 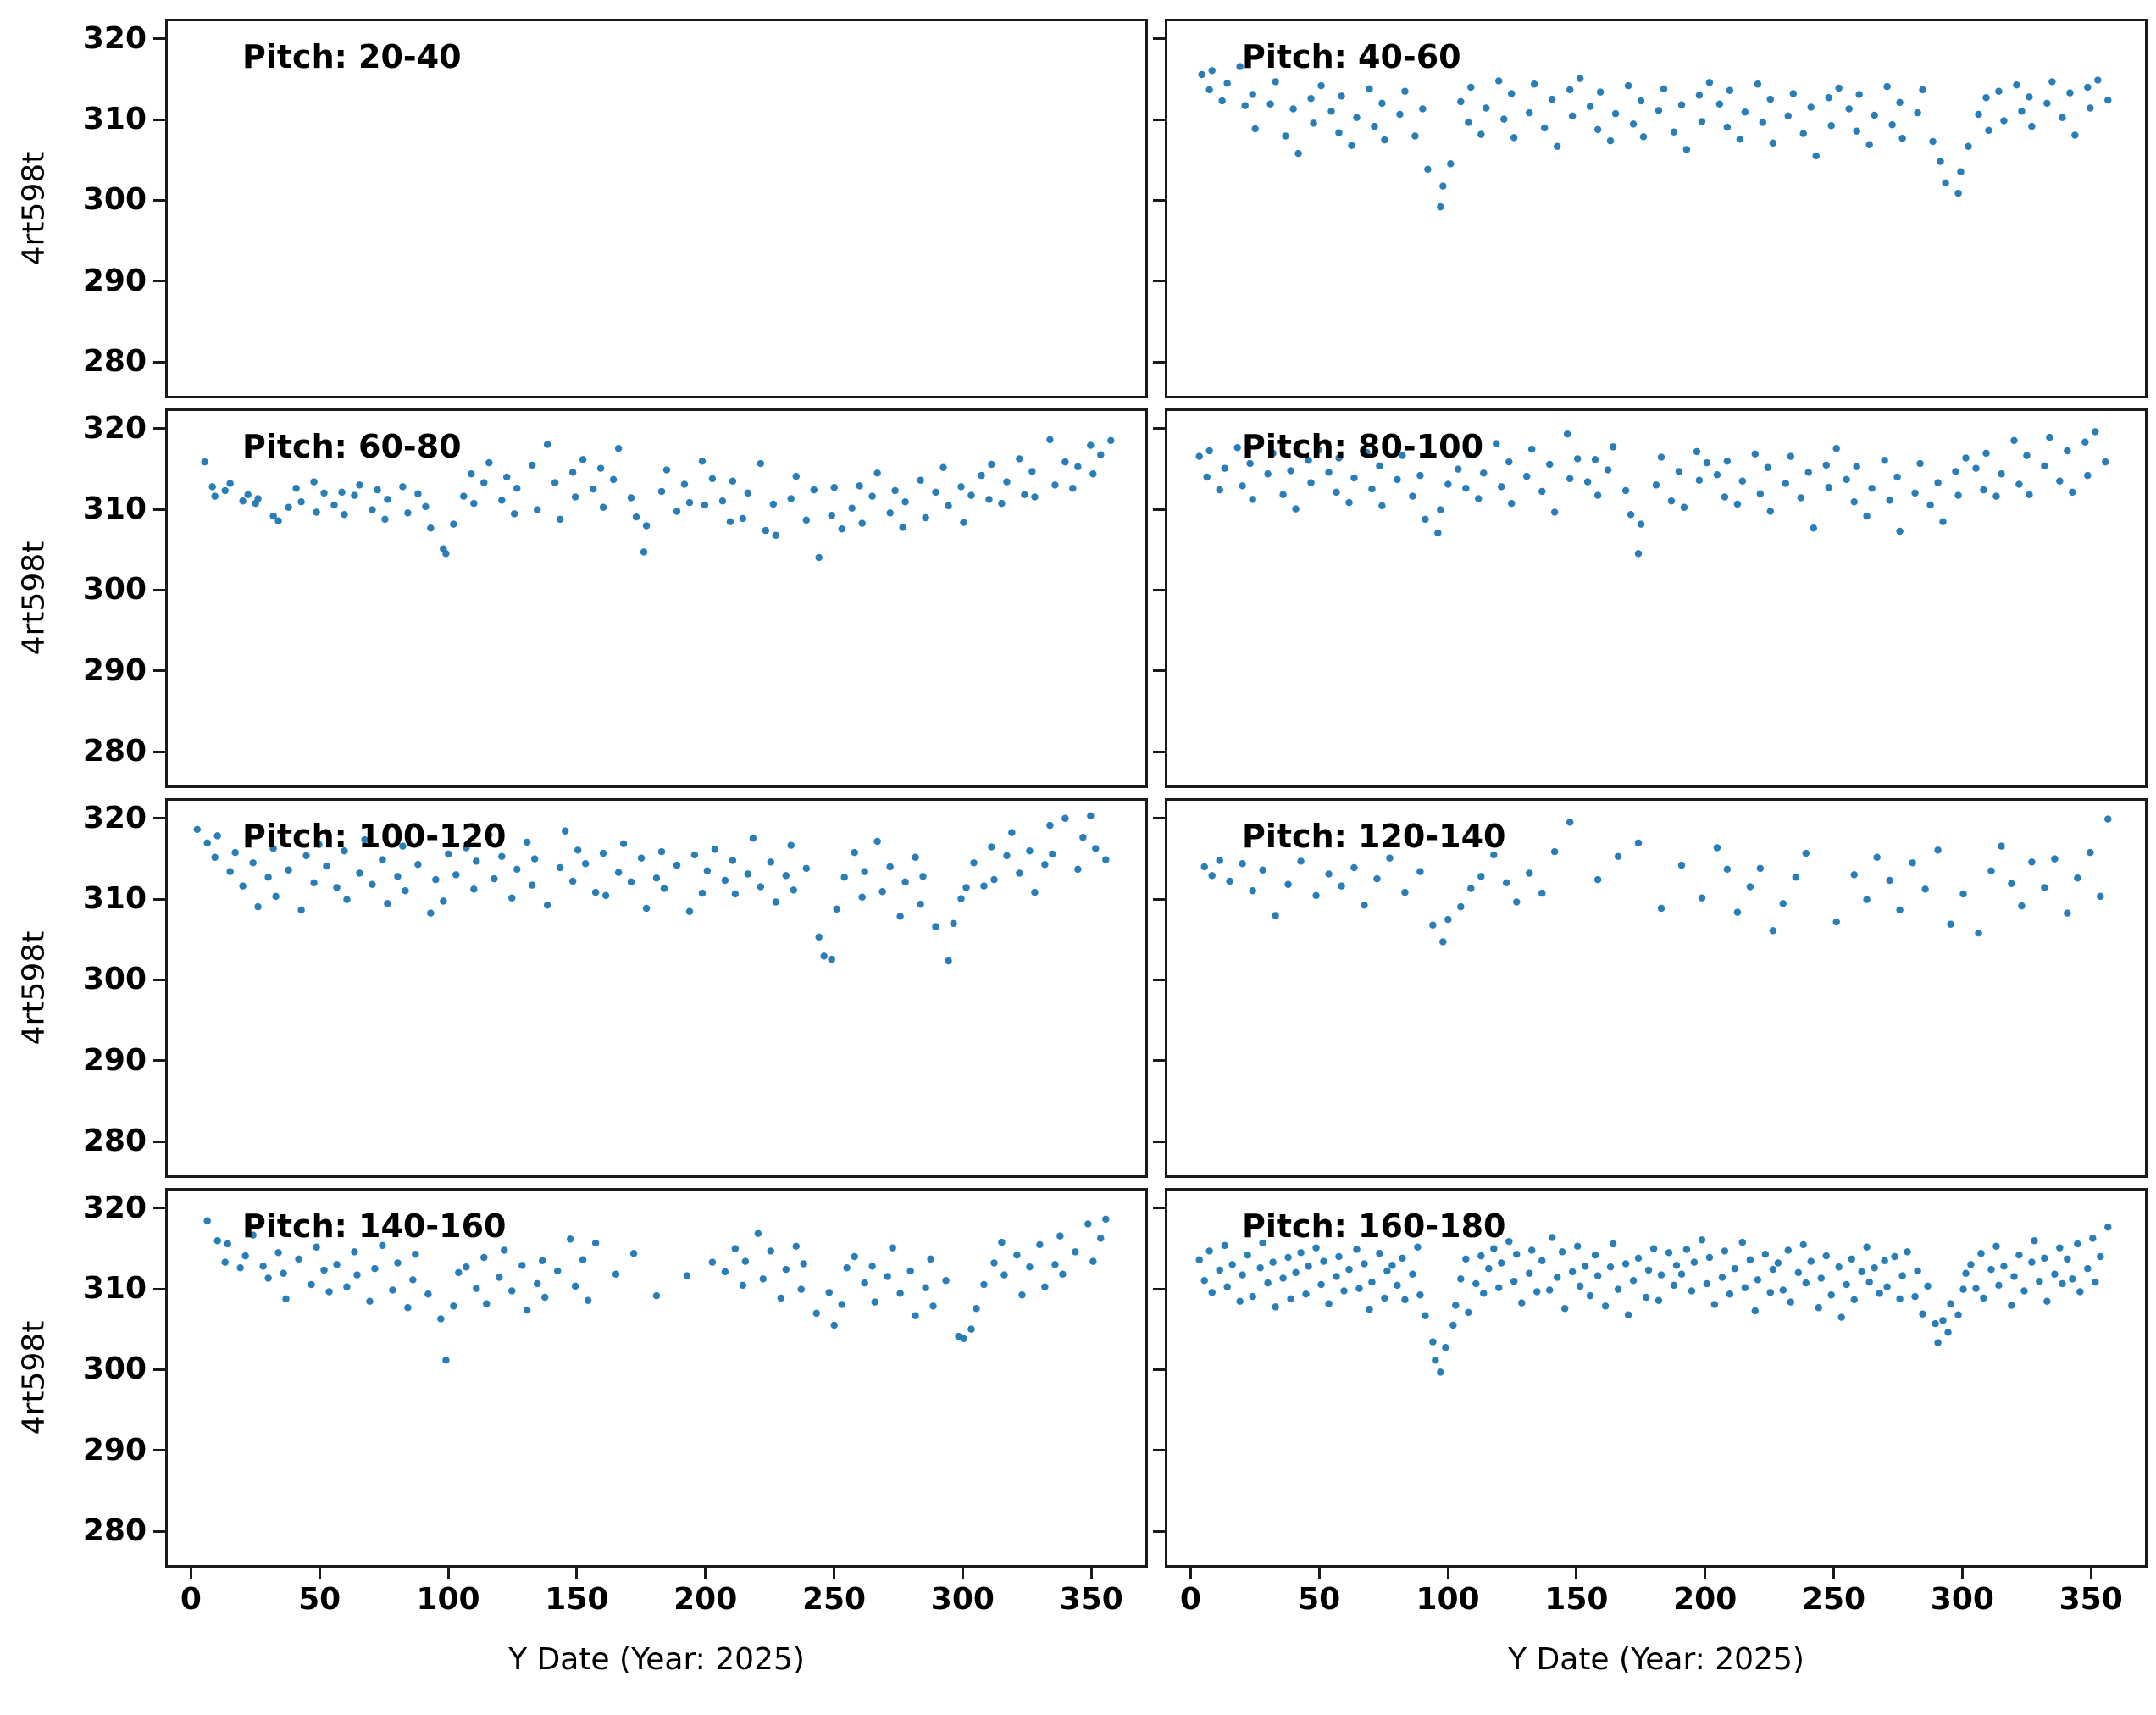 I want to click on scatter-plot, so click(x=1656, y=880).